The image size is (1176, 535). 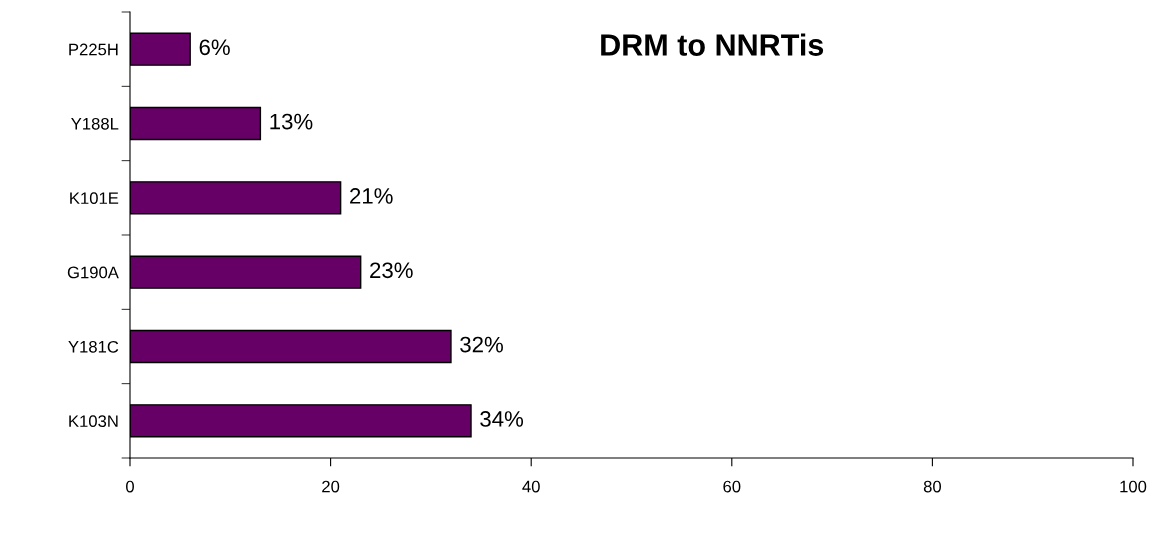 I want to click on x-tick-label: 100, so click(x=1133, y=486).